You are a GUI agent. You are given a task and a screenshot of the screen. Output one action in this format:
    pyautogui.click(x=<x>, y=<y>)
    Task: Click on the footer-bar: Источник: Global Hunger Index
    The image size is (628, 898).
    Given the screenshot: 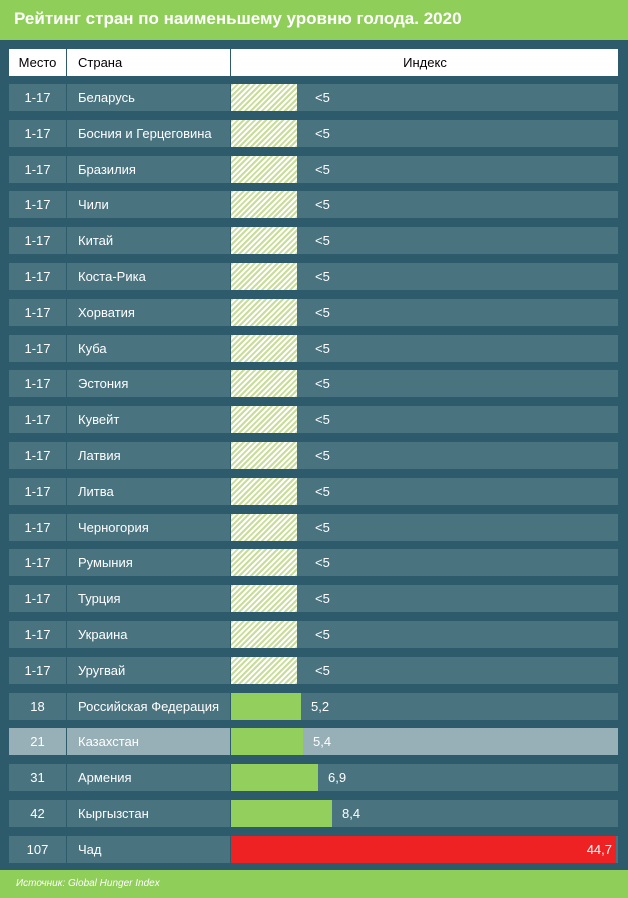 What is the action you would take?
    pyautogui.click(x=314, y=884)
    